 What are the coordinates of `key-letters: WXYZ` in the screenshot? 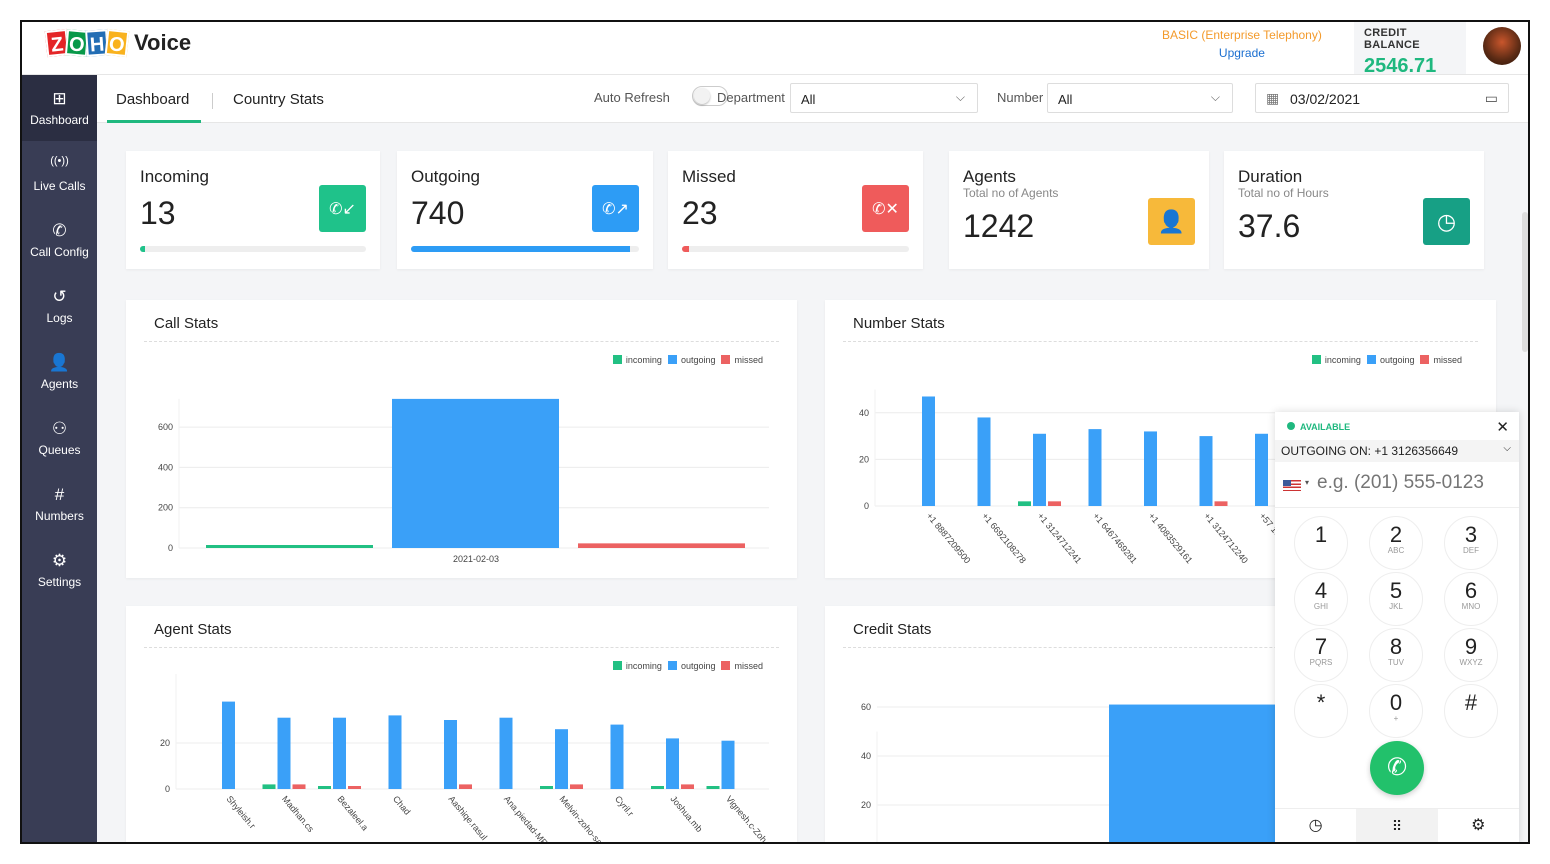 It's located at (1471, 662).